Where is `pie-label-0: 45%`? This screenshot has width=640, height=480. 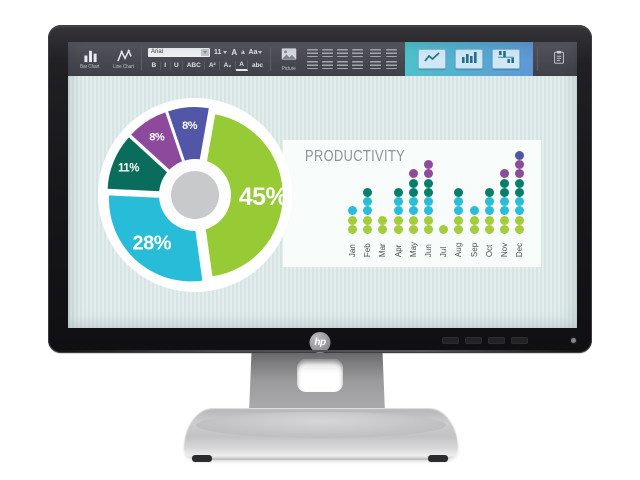
pie-label-0: 45% is located at coordinates (263, 197).